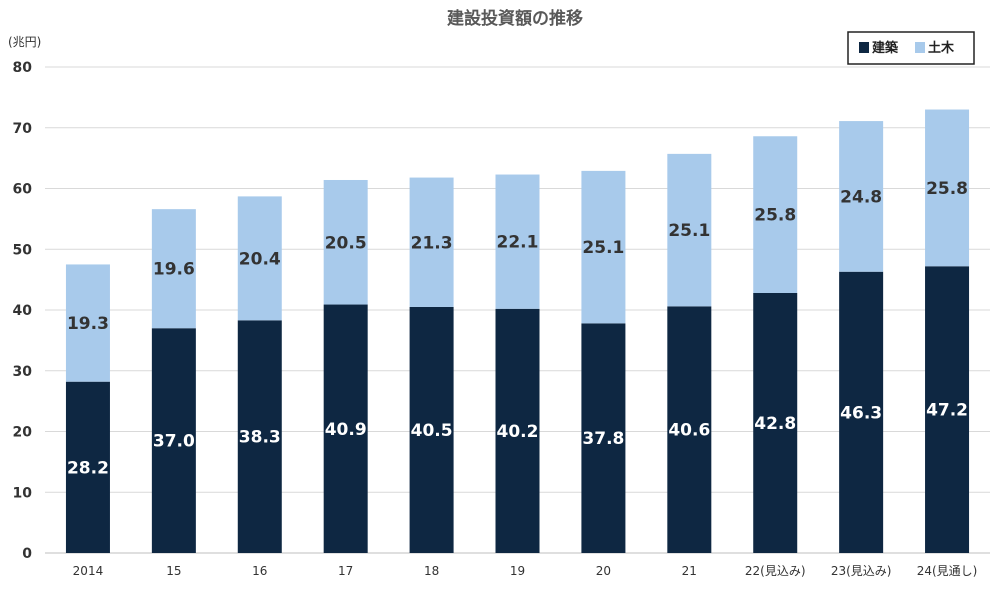 This screenshot has height=591, width=1000. Describe the element at coordinates (27, 554) in the screenshot. I see `y-tick-label: 0` at that location.